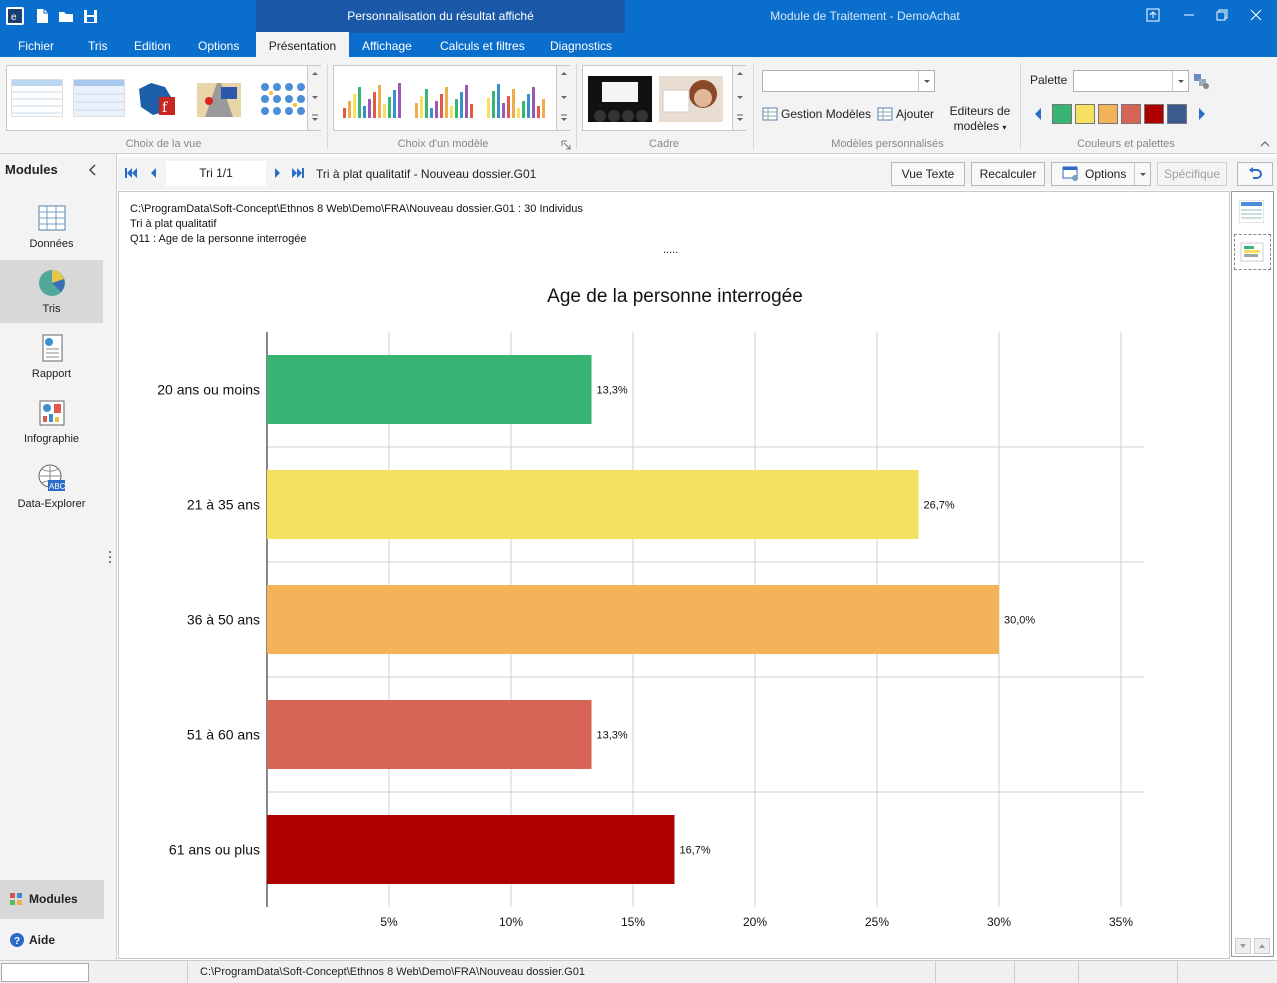 This screenshot has width=1277, height=983. Describe the element at coordinates (566, 144) in the screenshot. I see `dialog-launcher-icon` at that location.